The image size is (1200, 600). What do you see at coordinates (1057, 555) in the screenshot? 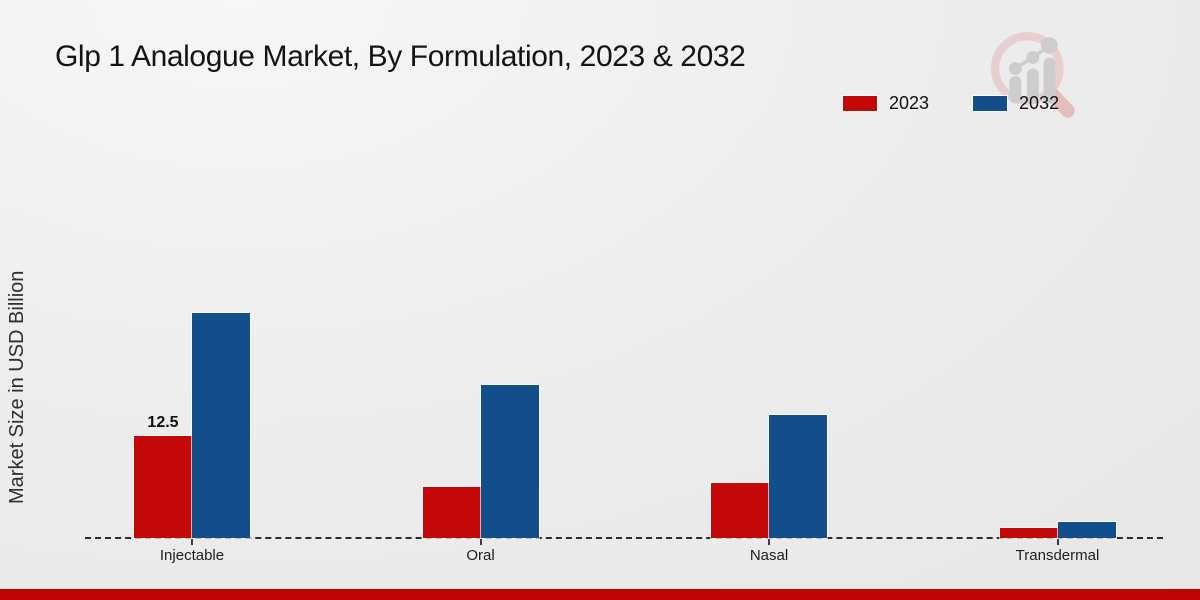
I see `category-label-transdermal: Transdermal` at bounding box center [1057, 555].